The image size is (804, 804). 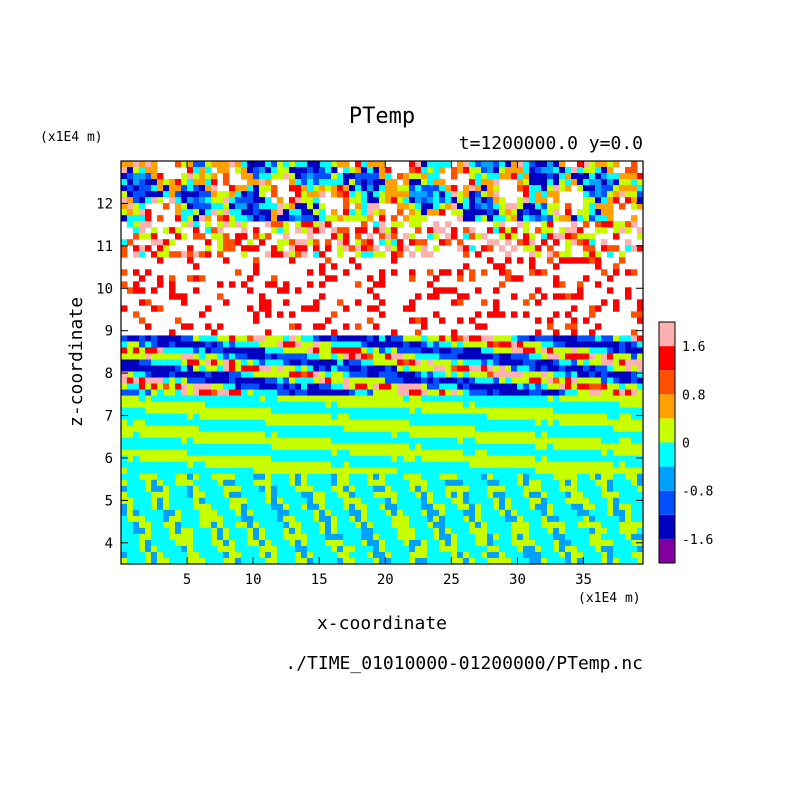 I want to click on colorbar-tick-label: 0.8, so click(x=693, y=395).